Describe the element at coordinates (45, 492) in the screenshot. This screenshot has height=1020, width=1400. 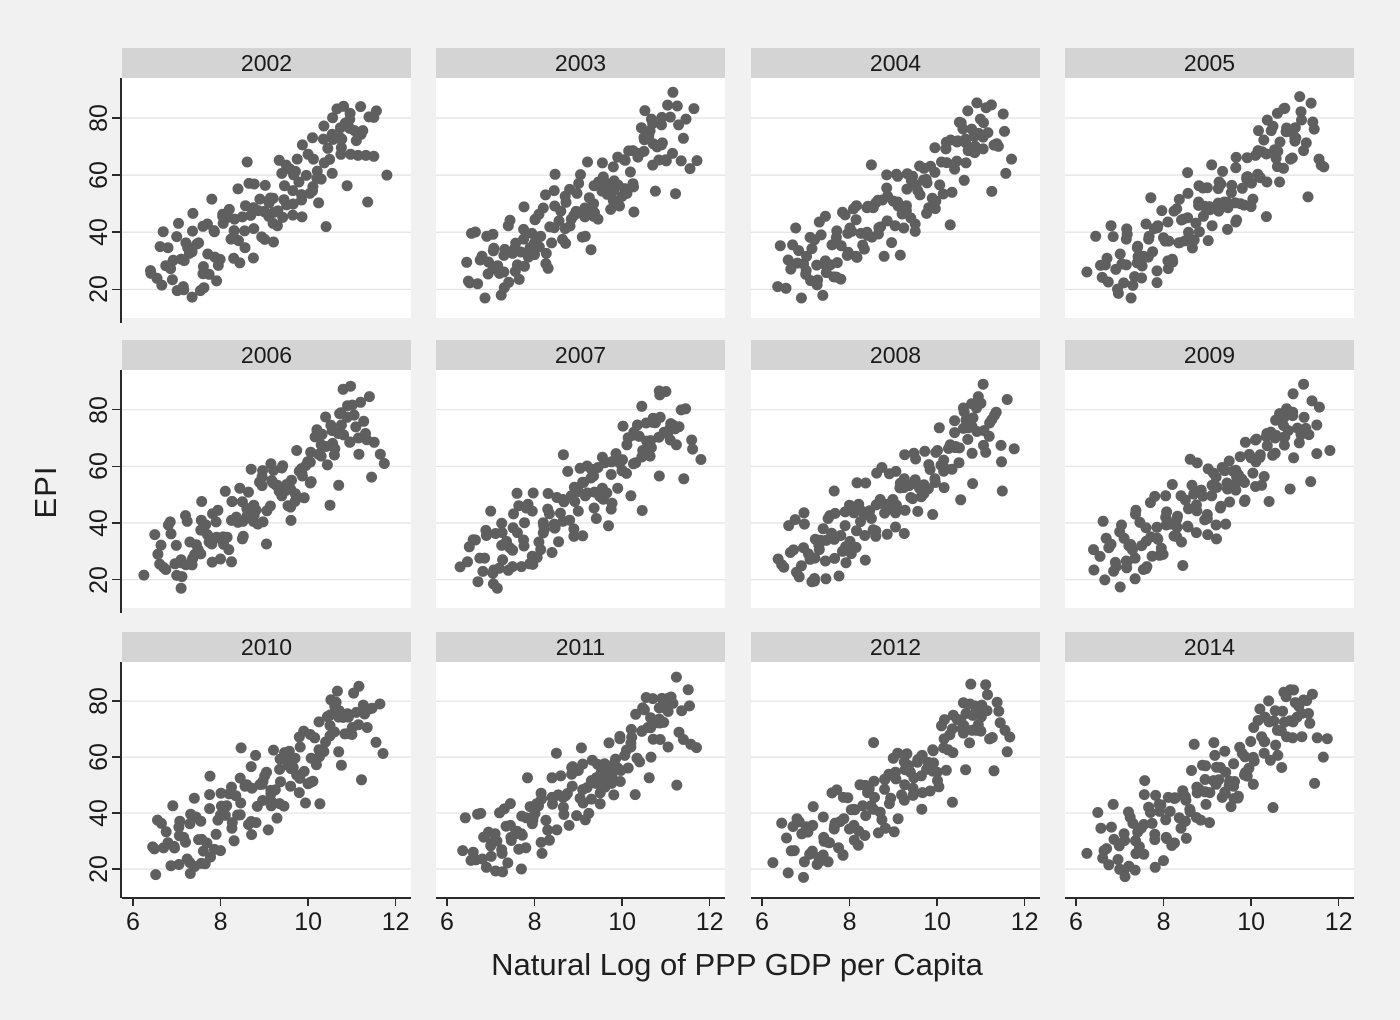
I see `y-axis-label: EPI` at that location.